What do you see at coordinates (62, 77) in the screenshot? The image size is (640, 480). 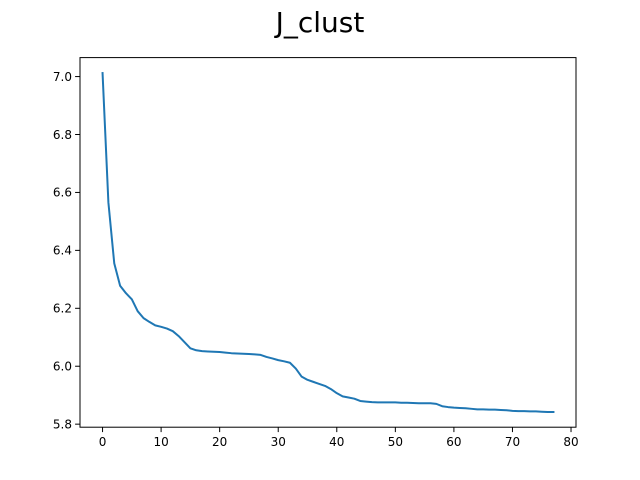 I see `y-tick-label: 7.0` at bounding box center [62, 77].